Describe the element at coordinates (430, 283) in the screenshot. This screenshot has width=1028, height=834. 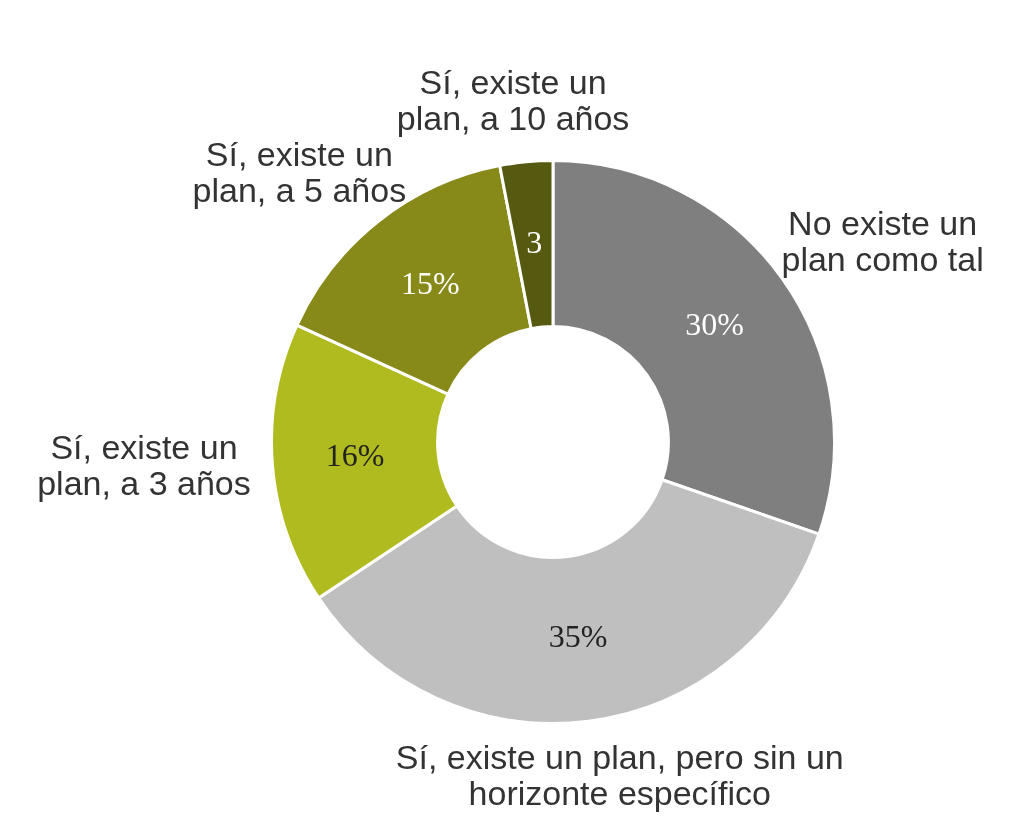
I see `data-label: 15%` at that location.